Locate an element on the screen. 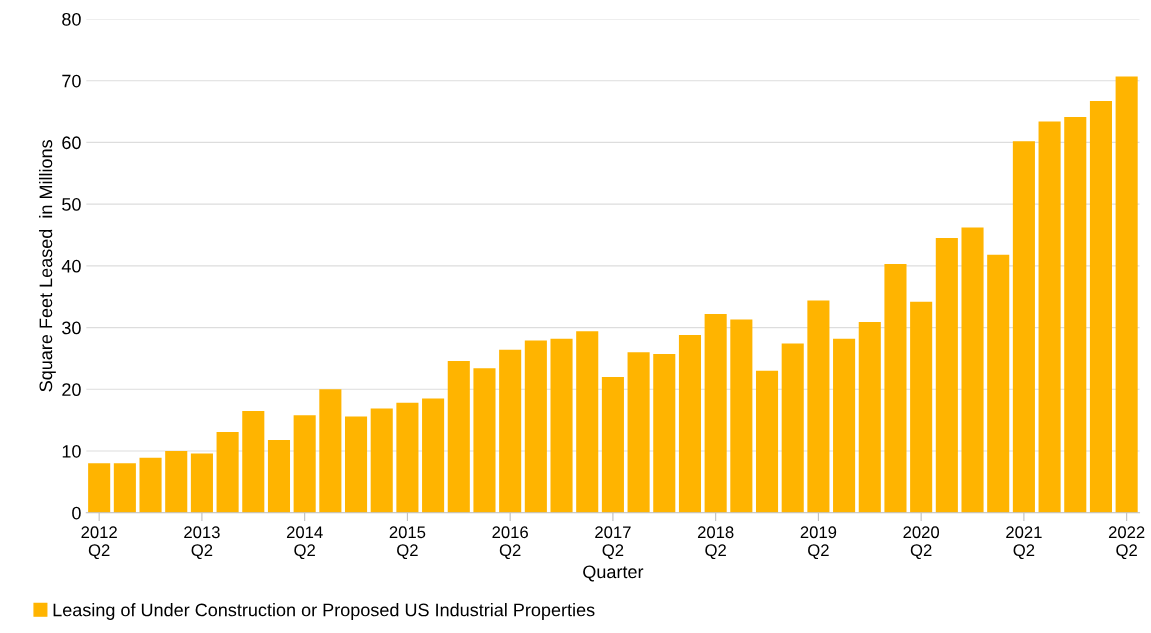 The image size is (1151, 633). y-axis-title: Square Feet Leased in Millions is located at coordinates (47, 266).